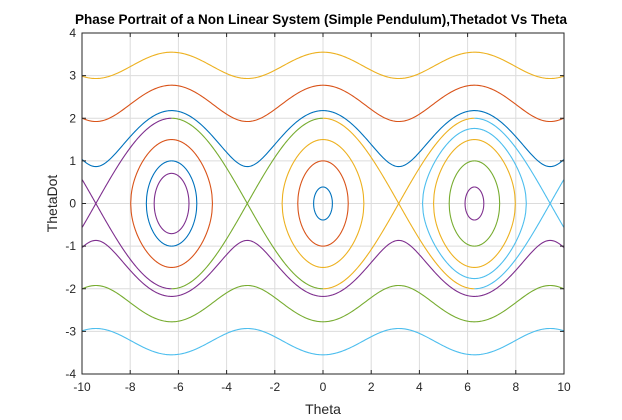 The width and height of the screenshot is (622, 420). What do you see at coordinates (72, 33) in the screenshot?
I see `y-tick-label: 4` at bounding box center [72, 33].